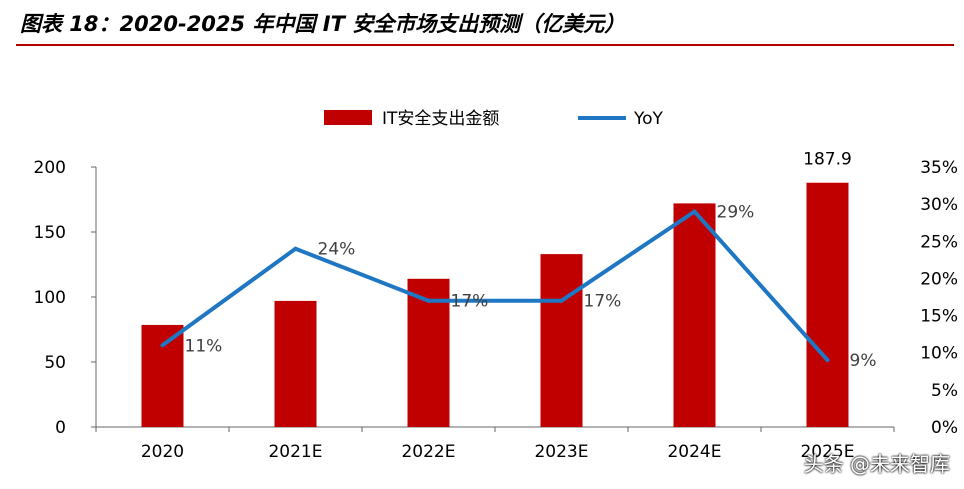 The height and width of the screenshot is (489, 964). What do you see at coordinates (50, 233) in the screenshot?
I see `y-left-tick-label: 150` at bounding box center [50, 233].